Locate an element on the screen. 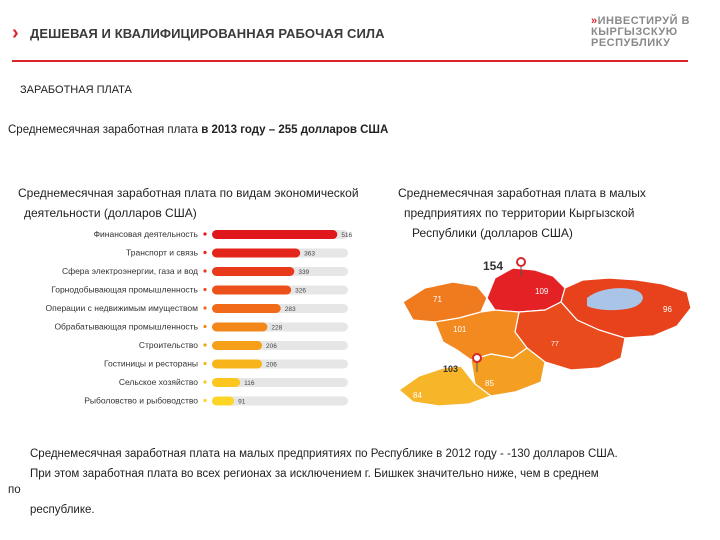  map-label-osh-city: 103 is located at coordinates (450, 369).